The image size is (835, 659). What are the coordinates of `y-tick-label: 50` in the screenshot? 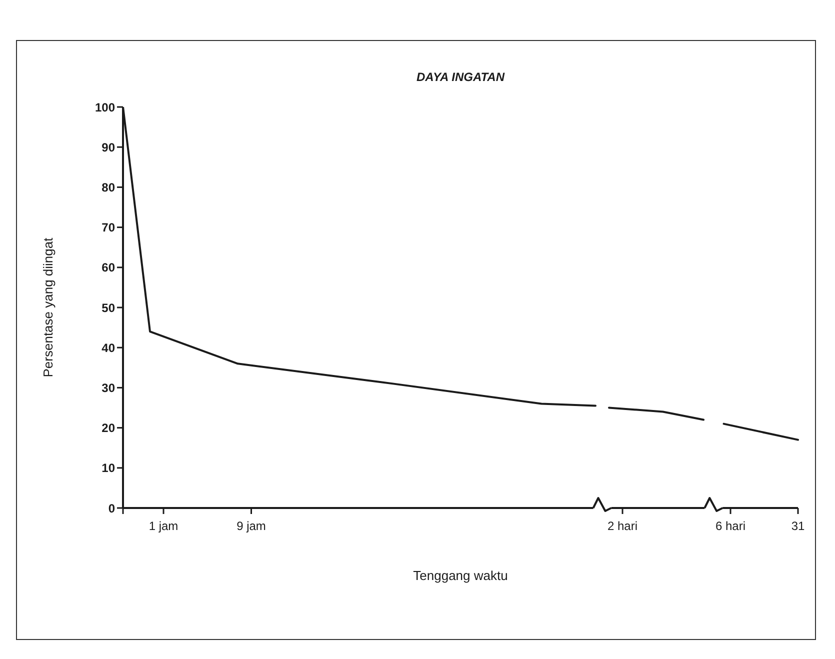 It's located at (109, 307).